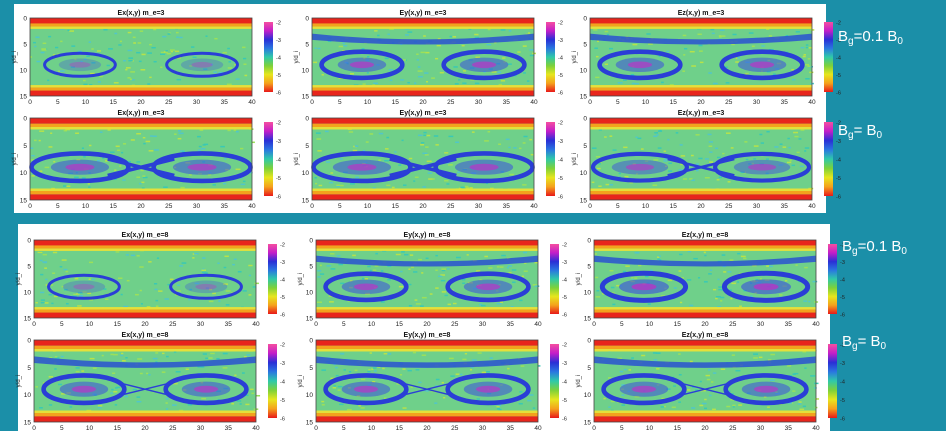 This screenshot has height=431, width=946. What do you see at coordinates (705, 411) in the screenshot?
I see `boundary-band-bottom-edge` at bounding box center [705, 411].